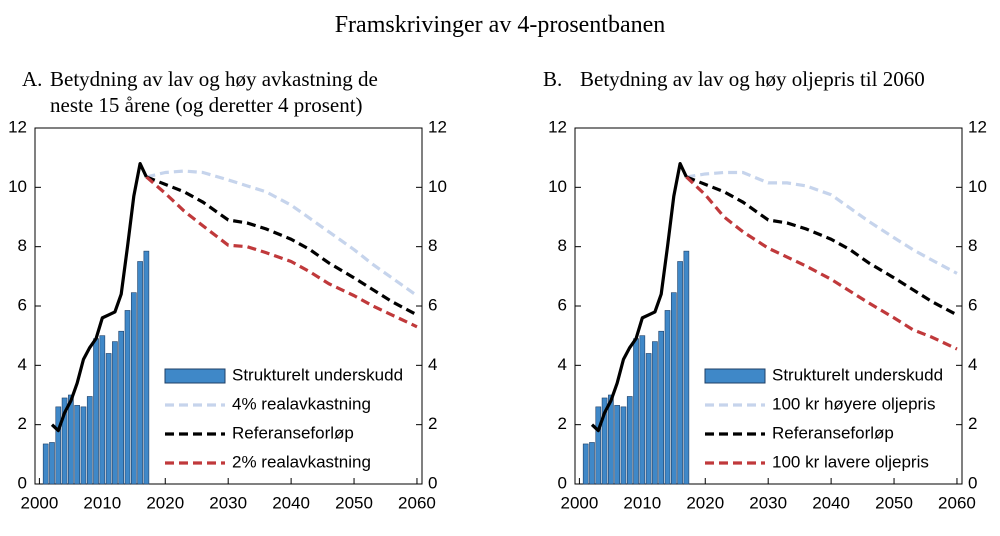 The height and width of the screenshot is (536, 1000). What do you see at coordinates (500, 25) in the screenshot?
I see `page-title: Framskrivinger av 4-prosentbanen` at bounding box center [500, 25].